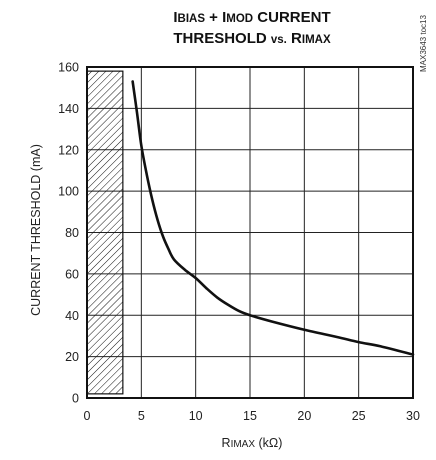 The image size is (436, 460). I want to click on title-line1-part-2: + I, so click(215, 17).